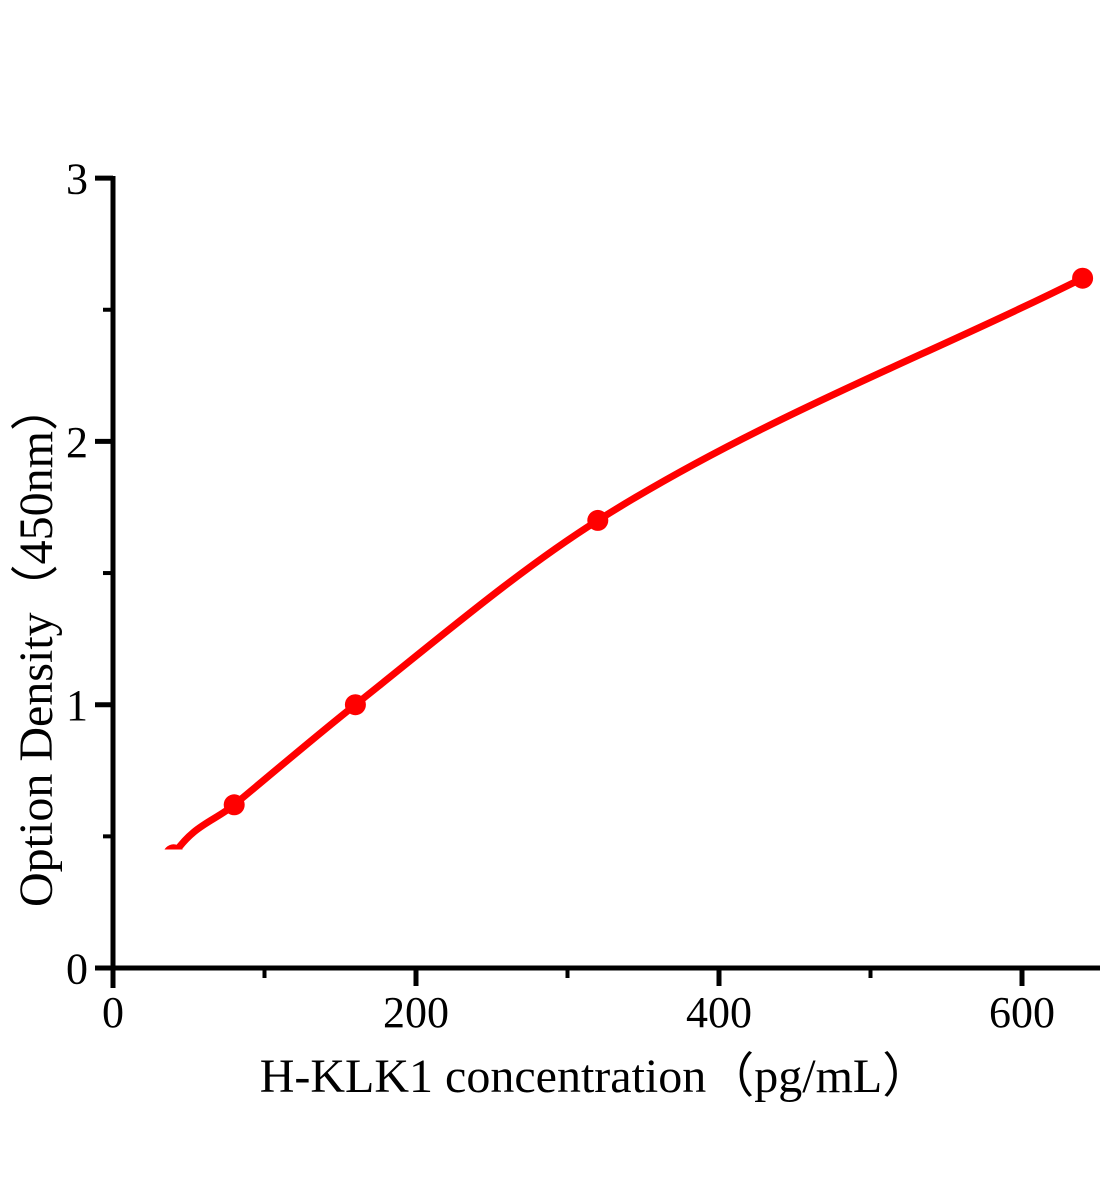  I want to click on y-axis-tick-label: 3, so click(77, 179).